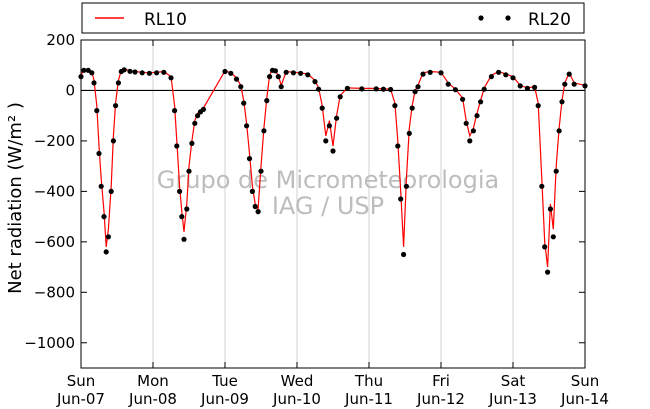  I want to click on xtick-day-6: Sat, so click(513, 381).